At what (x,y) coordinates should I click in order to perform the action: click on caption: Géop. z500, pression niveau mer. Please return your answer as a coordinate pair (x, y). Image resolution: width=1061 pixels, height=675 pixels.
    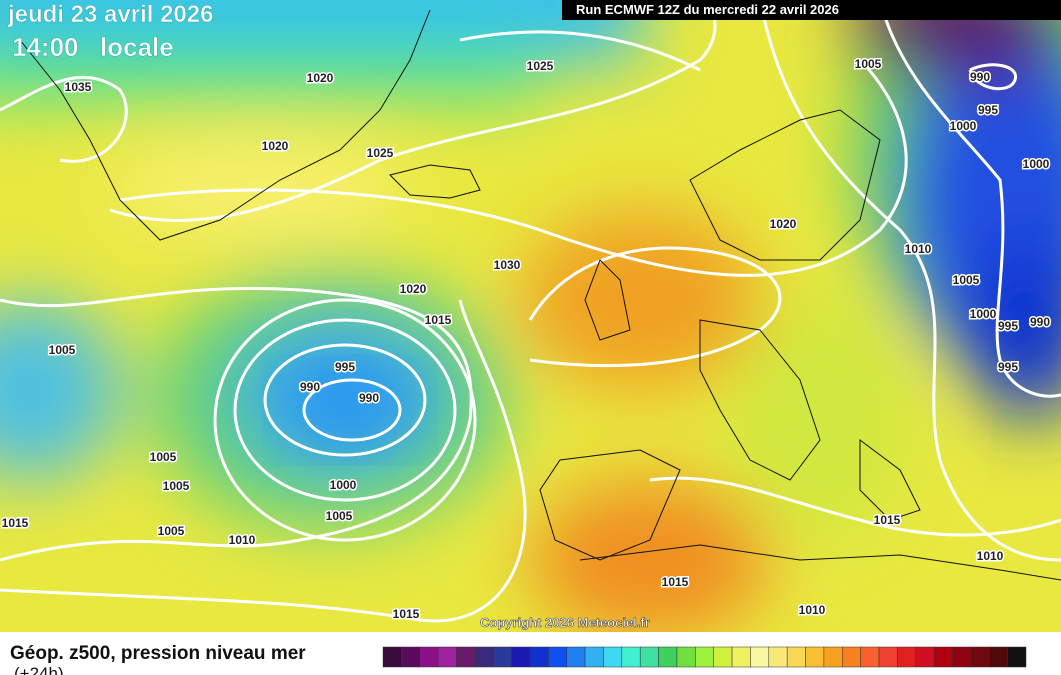
    Looking at the image, I should click on (158, 653).